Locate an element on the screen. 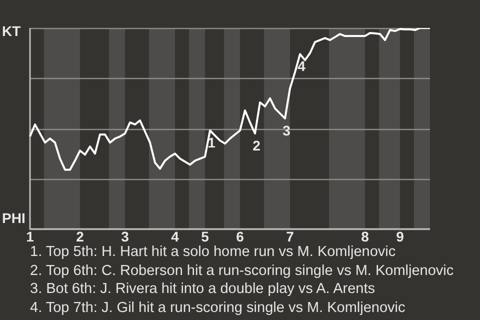  x-tick-label: 6 is located at coordinates (240, 236).